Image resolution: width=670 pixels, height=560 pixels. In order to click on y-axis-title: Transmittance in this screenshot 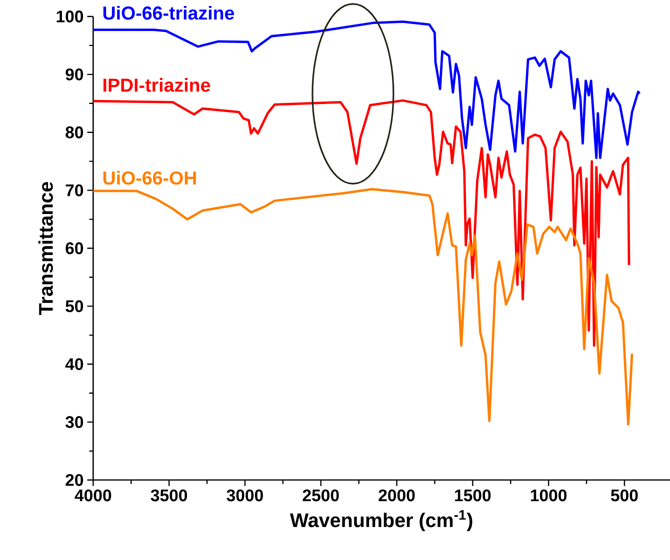, I will do `click(45, 248)`.